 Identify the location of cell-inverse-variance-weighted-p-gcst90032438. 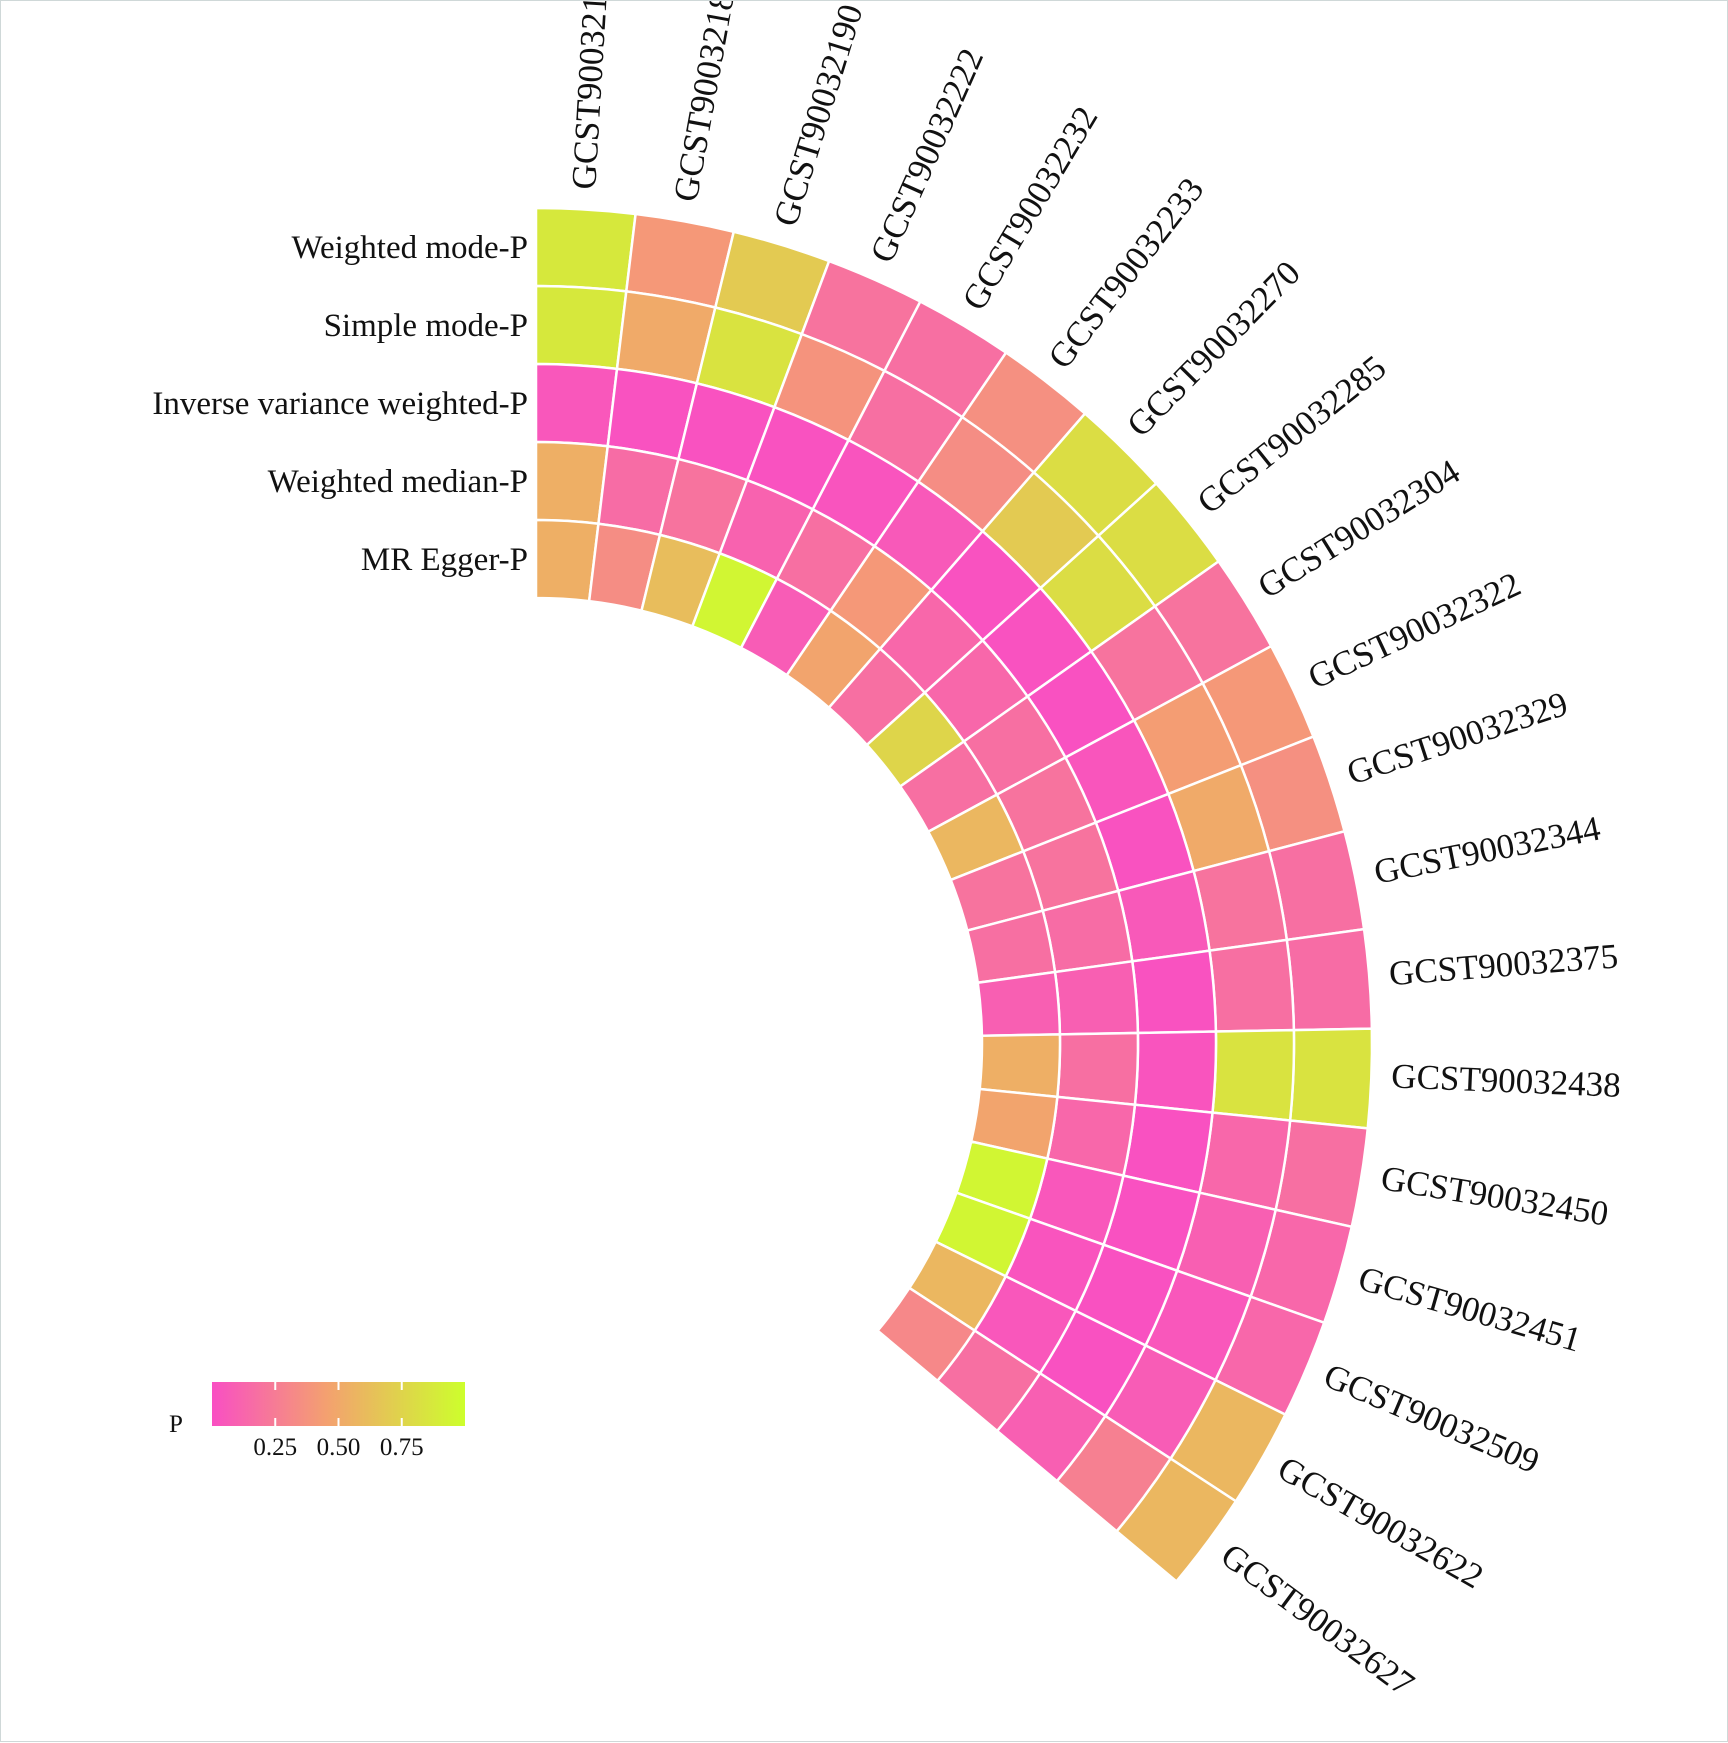
(1175, 1072).